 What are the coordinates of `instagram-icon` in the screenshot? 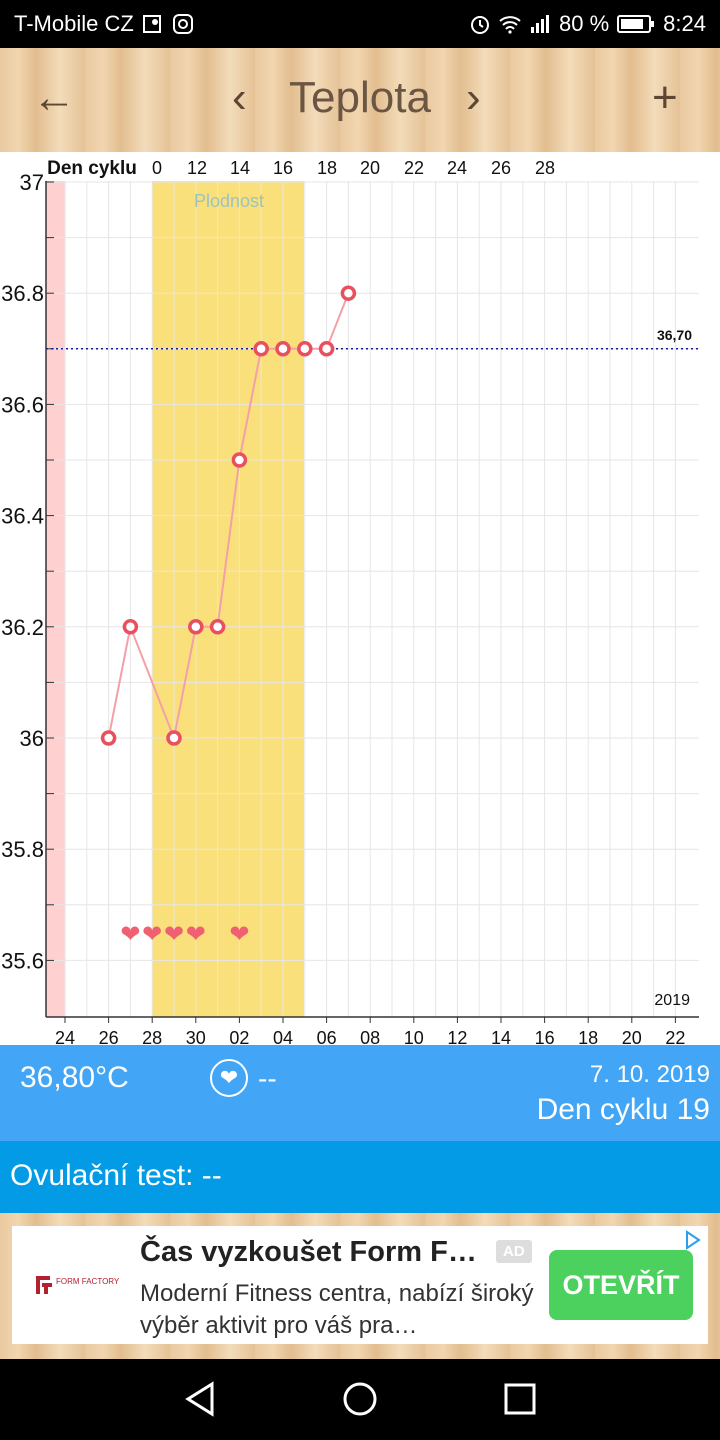 It's located at (182, 24).